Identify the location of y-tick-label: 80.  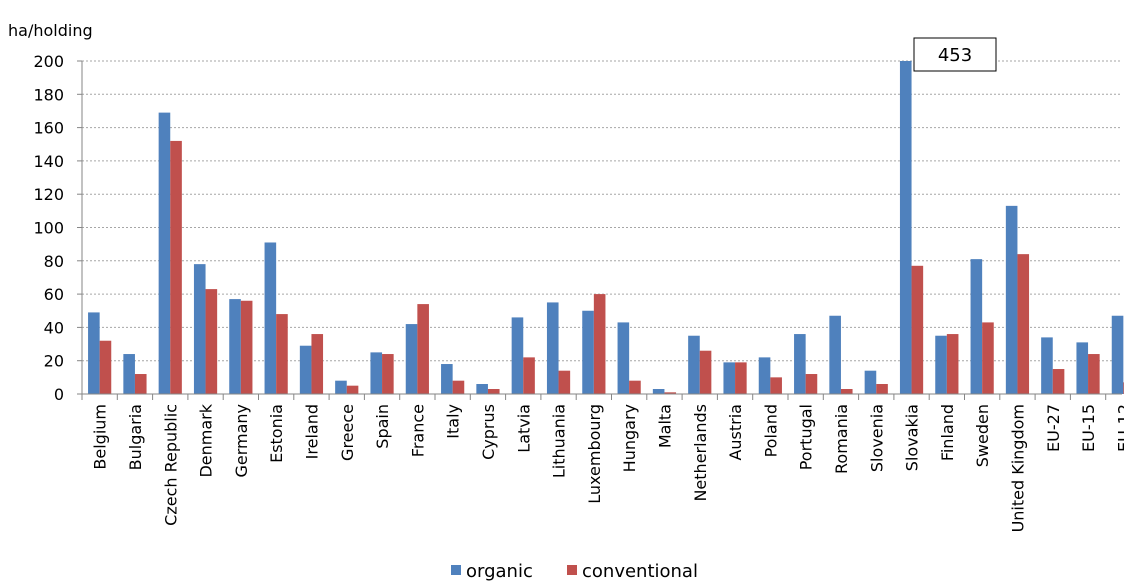
(54, 261).